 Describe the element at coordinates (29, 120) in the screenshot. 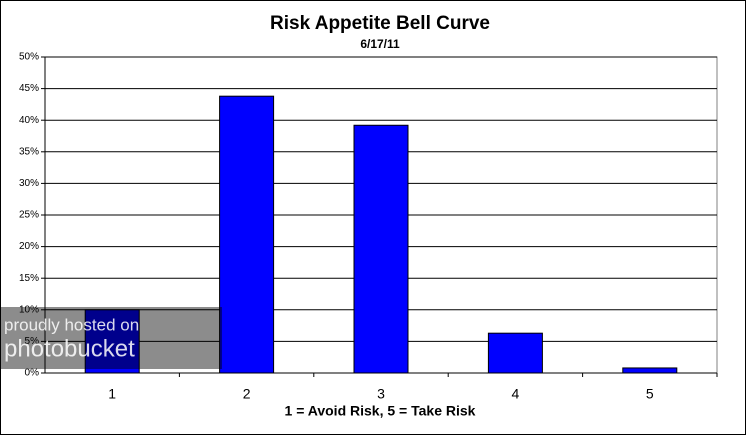

I see `y-tick-label: 40%` at that location.